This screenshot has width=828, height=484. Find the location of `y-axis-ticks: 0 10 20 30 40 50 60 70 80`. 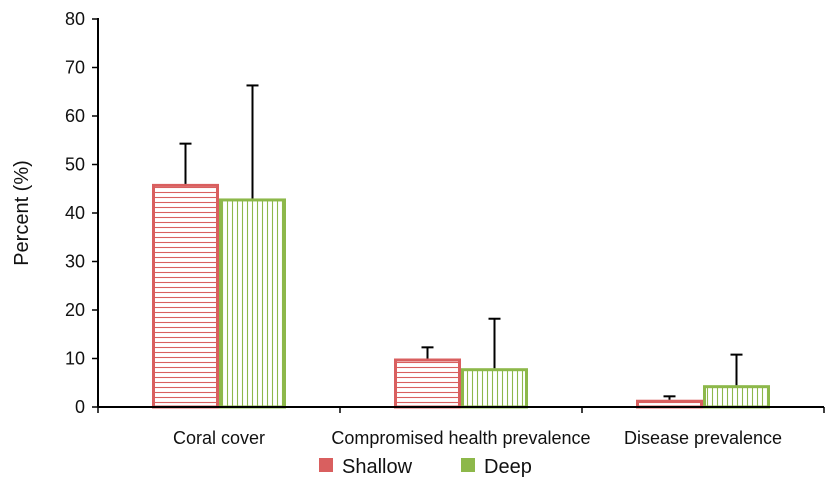

y-axis-ticks: 0 10 20 30 40 50 60 70 80 is located at coordinates (81, 213).